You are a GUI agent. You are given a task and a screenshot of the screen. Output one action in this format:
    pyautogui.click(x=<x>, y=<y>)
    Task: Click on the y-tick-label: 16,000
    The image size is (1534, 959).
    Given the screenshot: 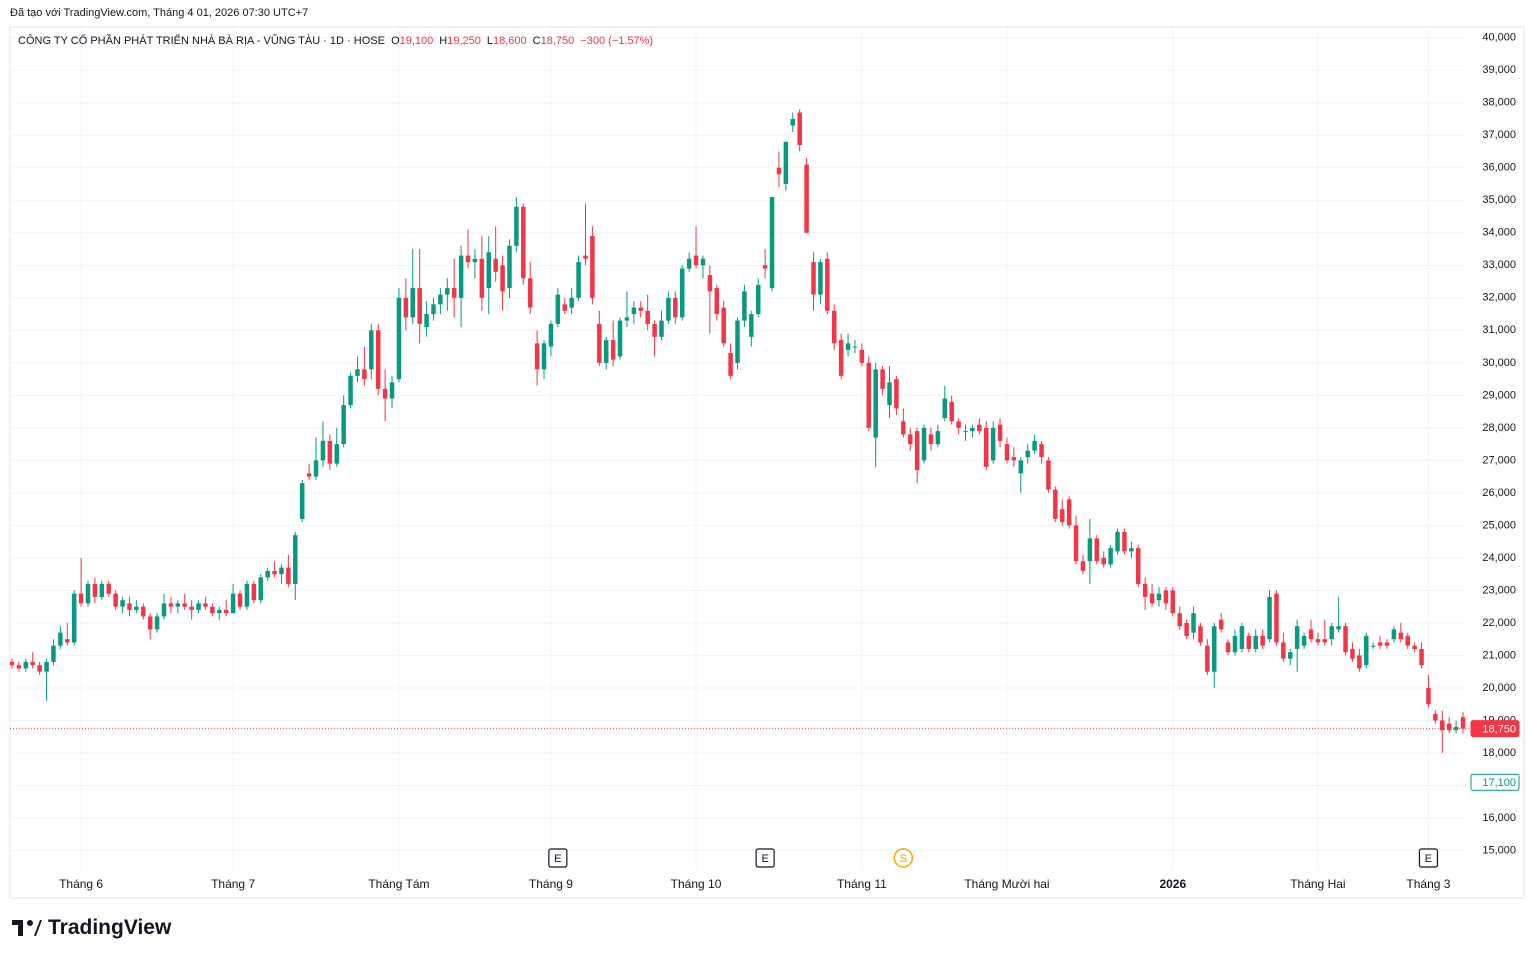 What is the action you would take?
    pyautogui.click(x=1499, y=818)
    